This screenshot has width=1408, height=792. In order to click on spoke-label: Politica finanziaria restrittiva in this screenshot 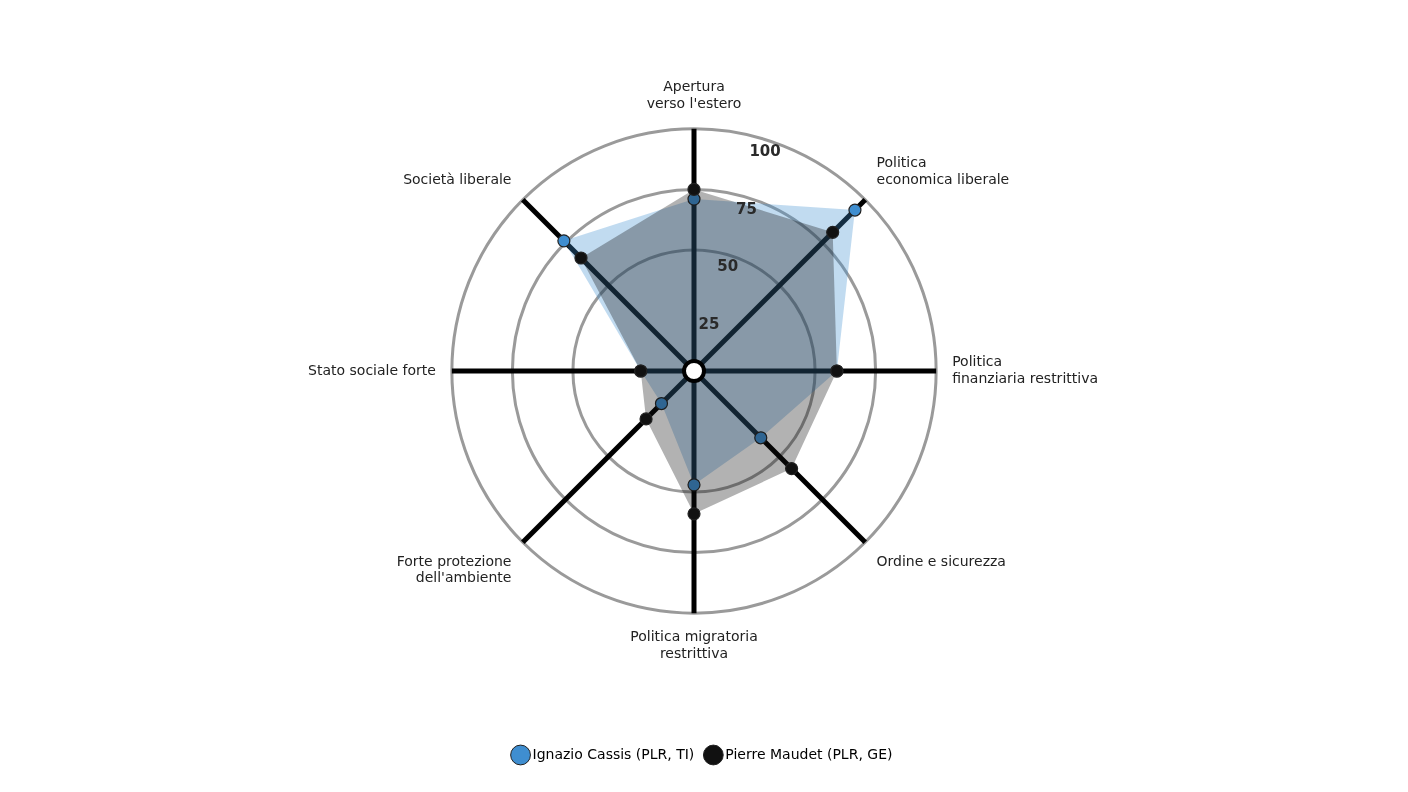, I will do `click(1025, 370)`.